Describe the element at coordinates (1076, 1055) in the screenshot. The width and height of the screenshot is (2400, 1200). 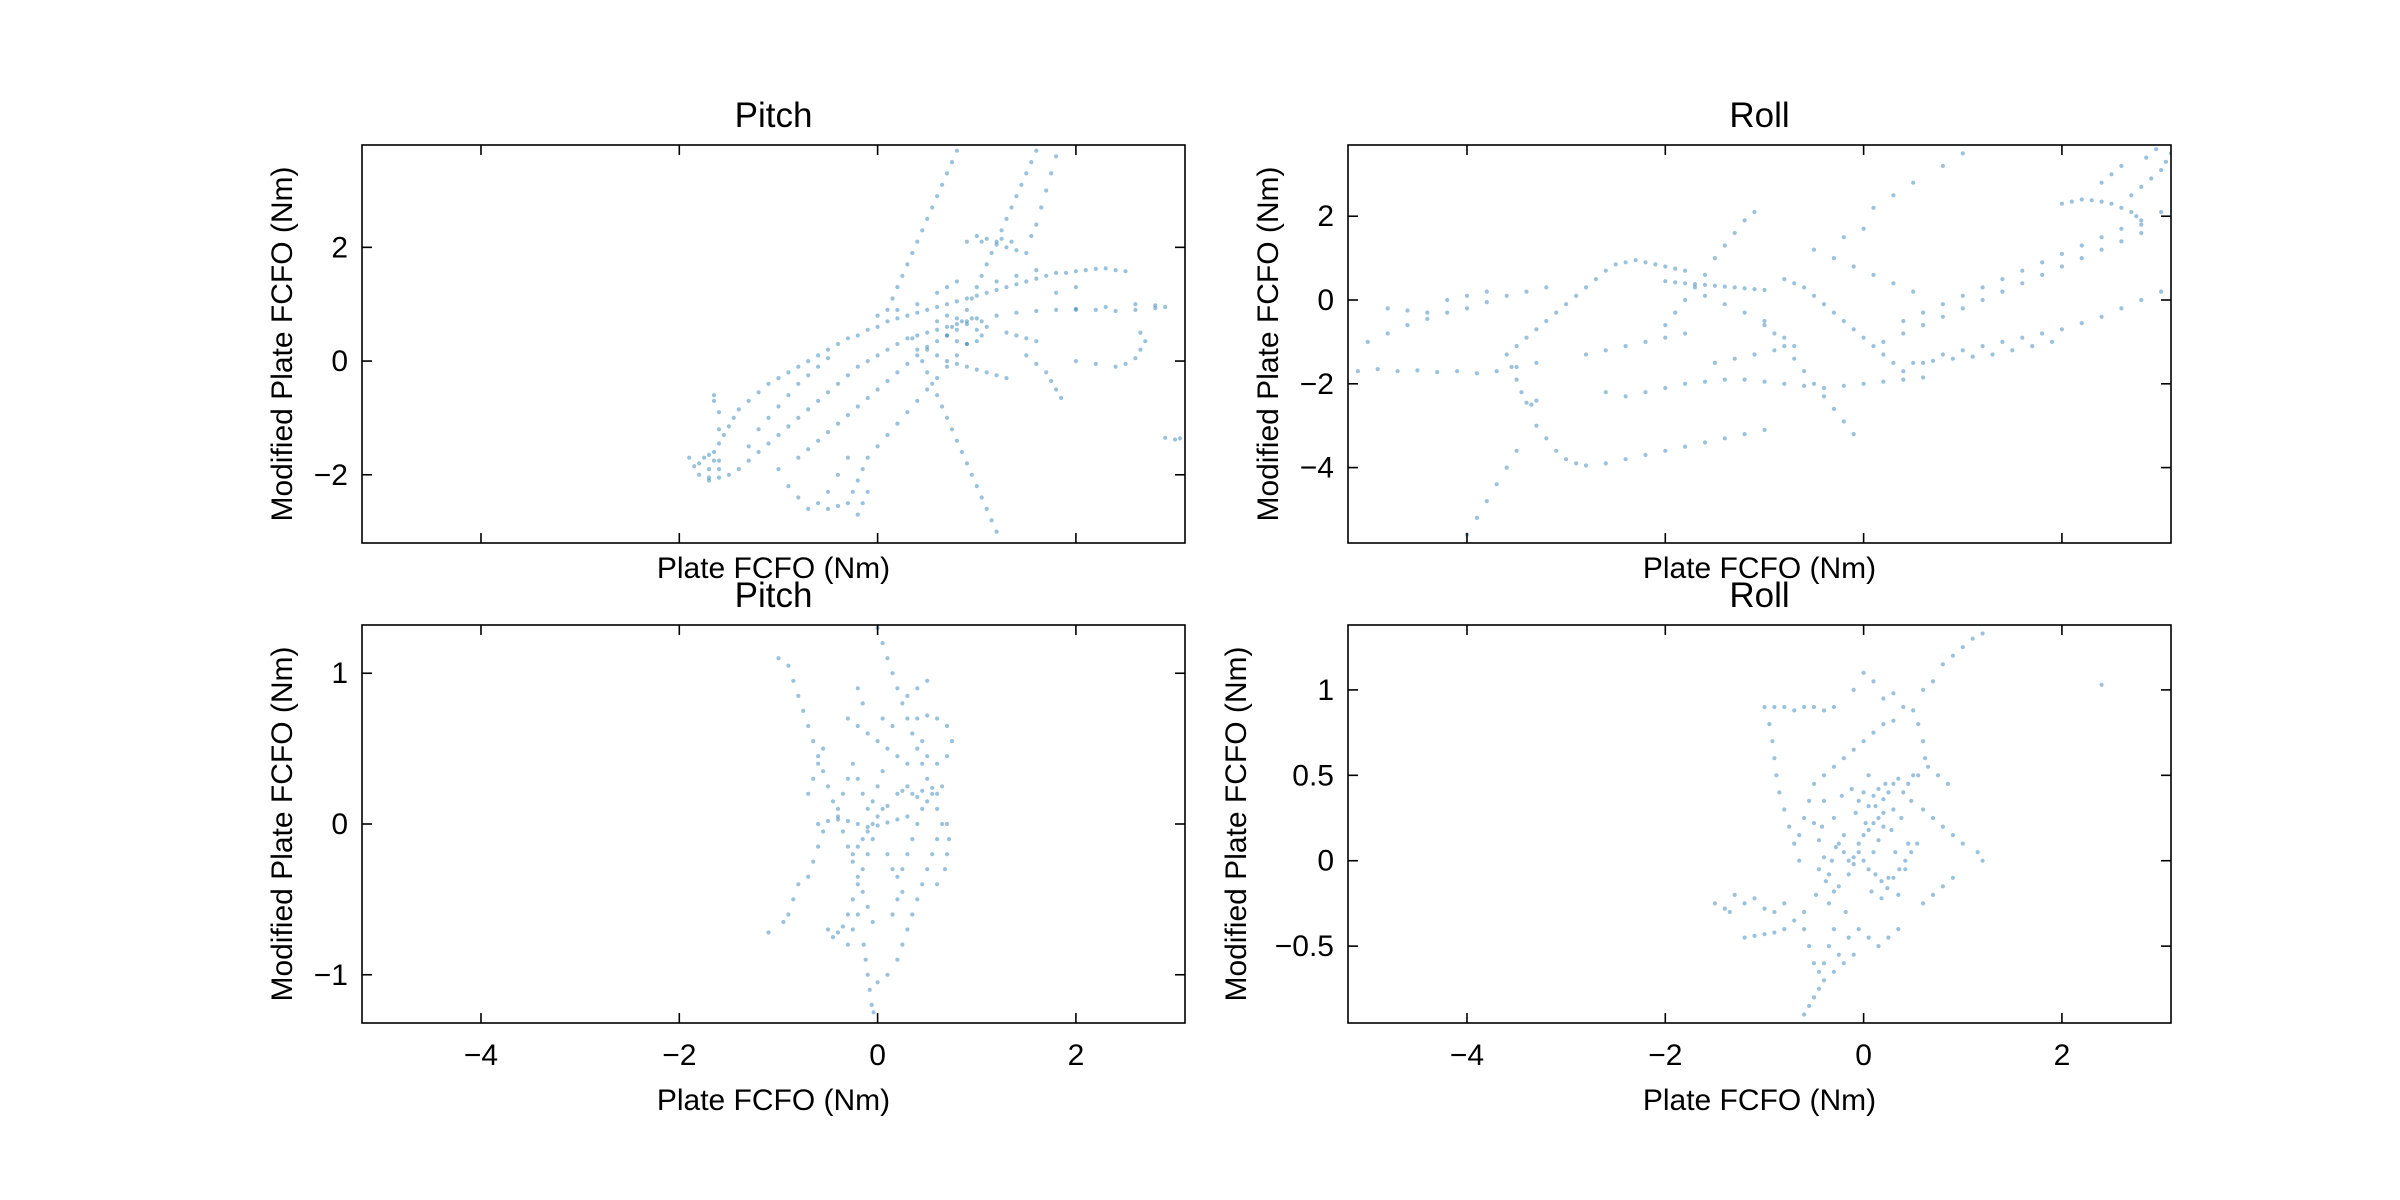
I see `x-tick-label: 2` at that location.